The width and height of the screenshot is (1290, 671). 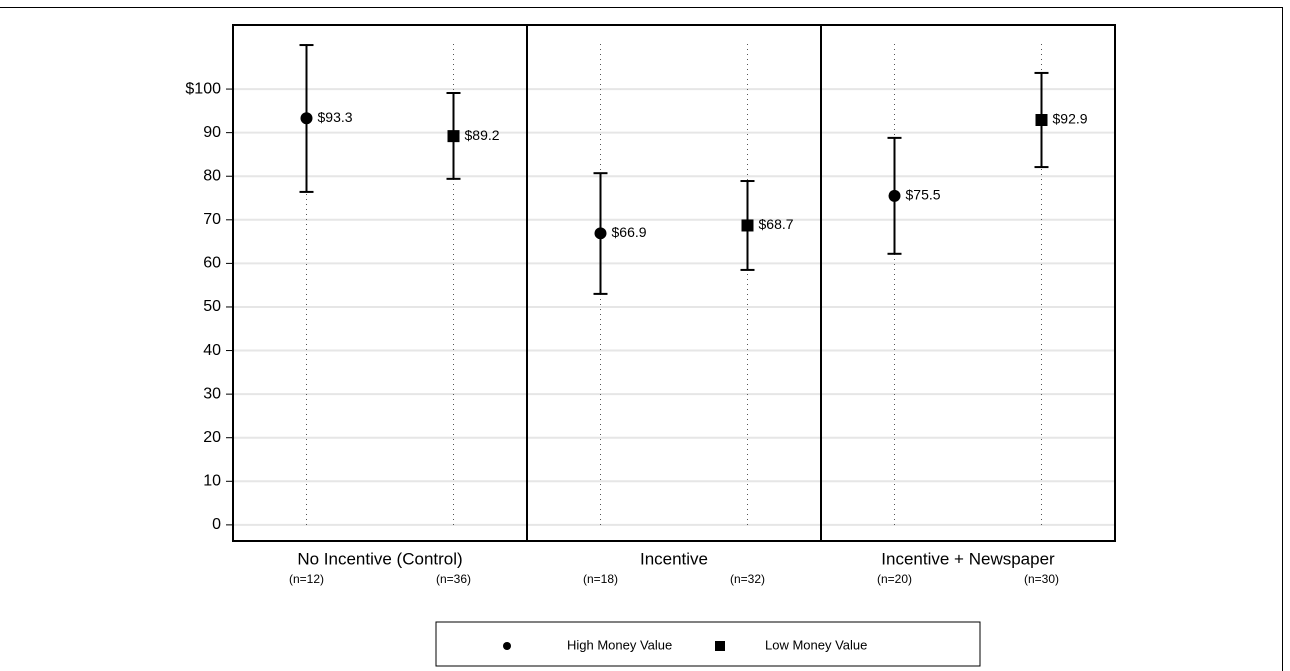 What do you see at coordinates (212, 437) in the screenshot?
I see `y-tick-label: 20` at bounding box center [212, 437].